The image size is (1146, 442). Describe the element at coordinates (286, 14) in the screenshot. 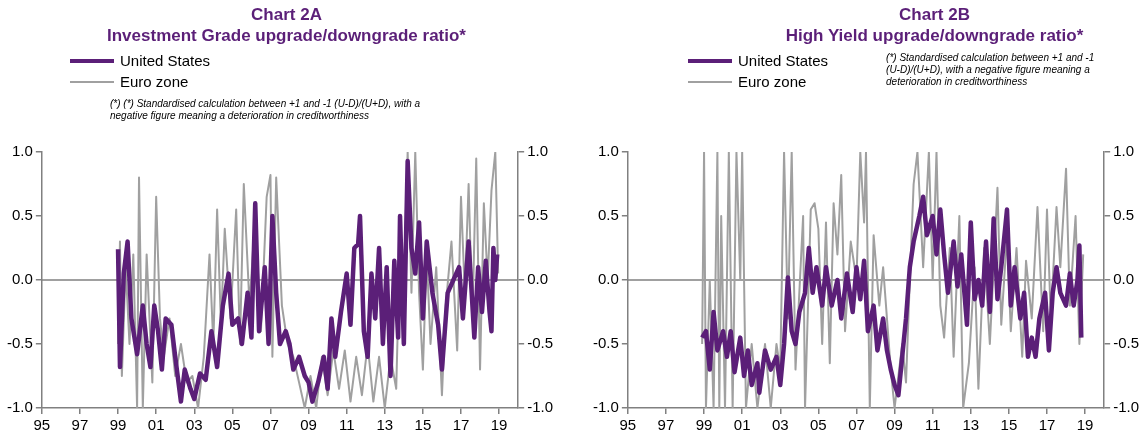

I see `chart-title: Chart 2A` at that location.